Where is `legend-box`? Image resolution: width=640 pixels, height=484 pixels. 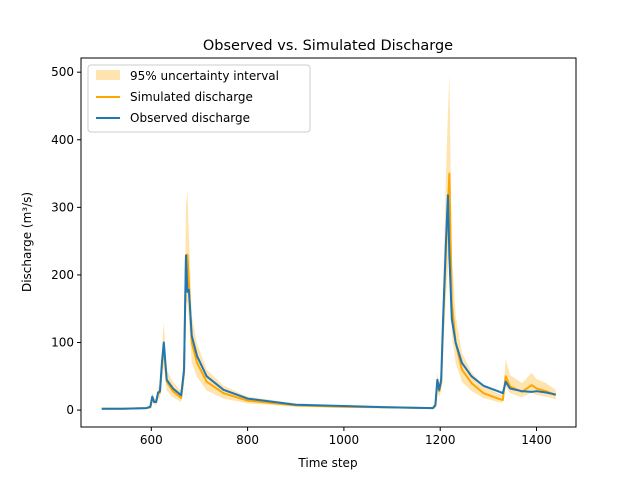
legend-box is located at coordinates (199, 98).